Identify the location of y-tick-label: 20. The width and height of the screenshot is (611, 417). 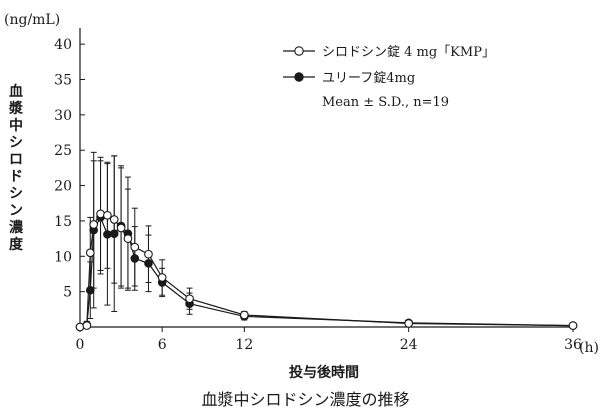
(63, 187).